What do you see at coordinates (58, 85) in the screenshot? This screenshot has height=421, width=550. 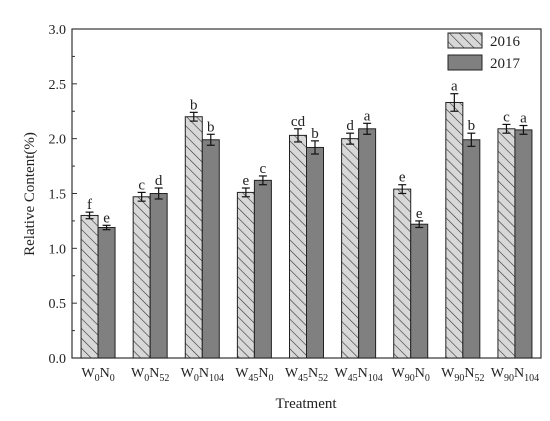 I see `y-tick-label: 2.5` at bounding box center [58, 85].